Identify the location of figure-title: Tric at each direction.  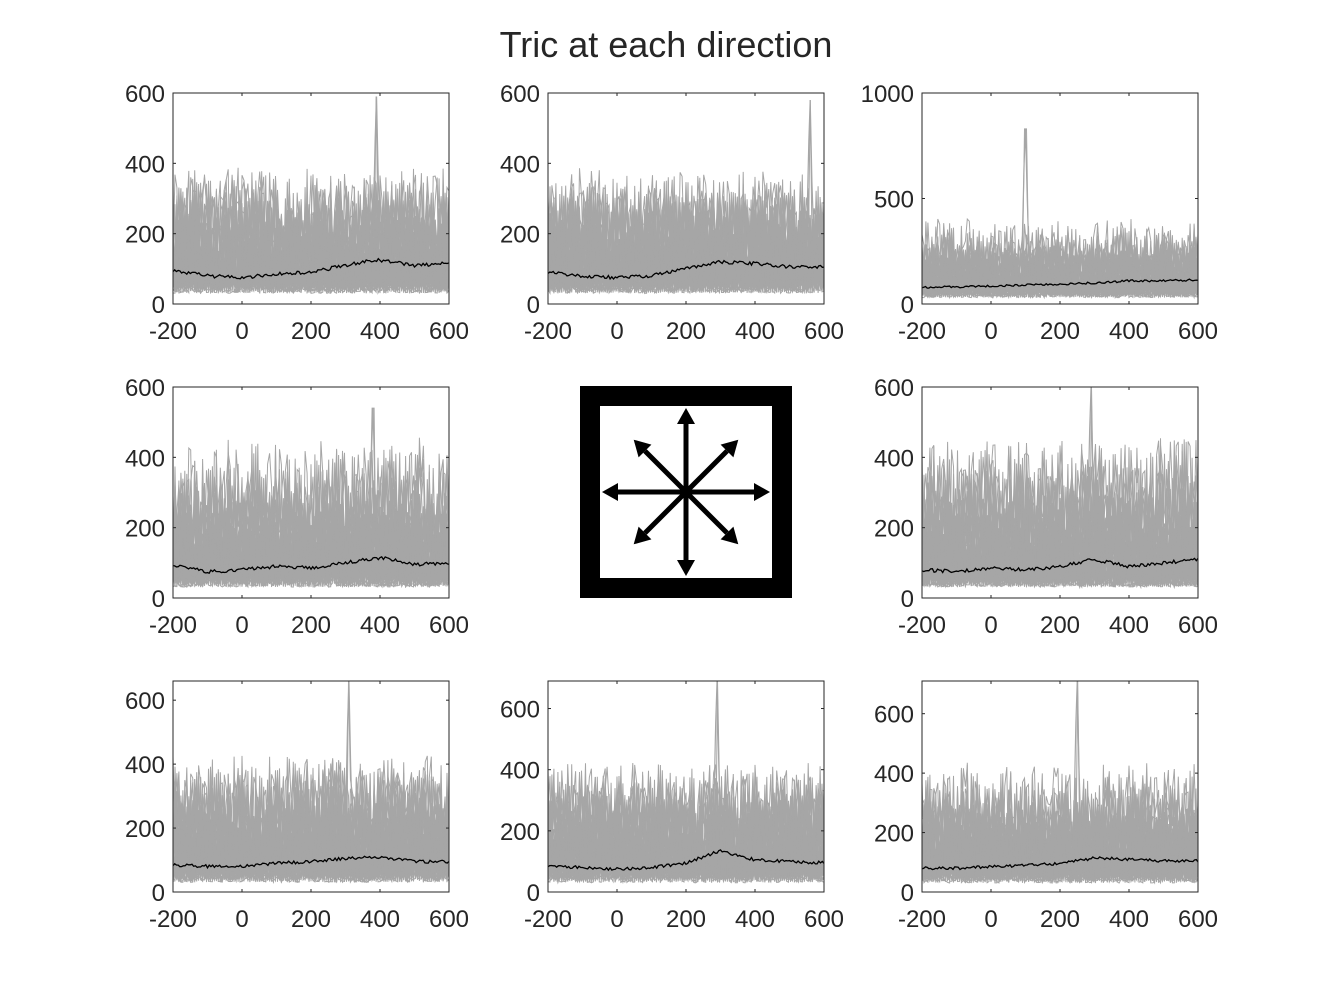
(666, 44).